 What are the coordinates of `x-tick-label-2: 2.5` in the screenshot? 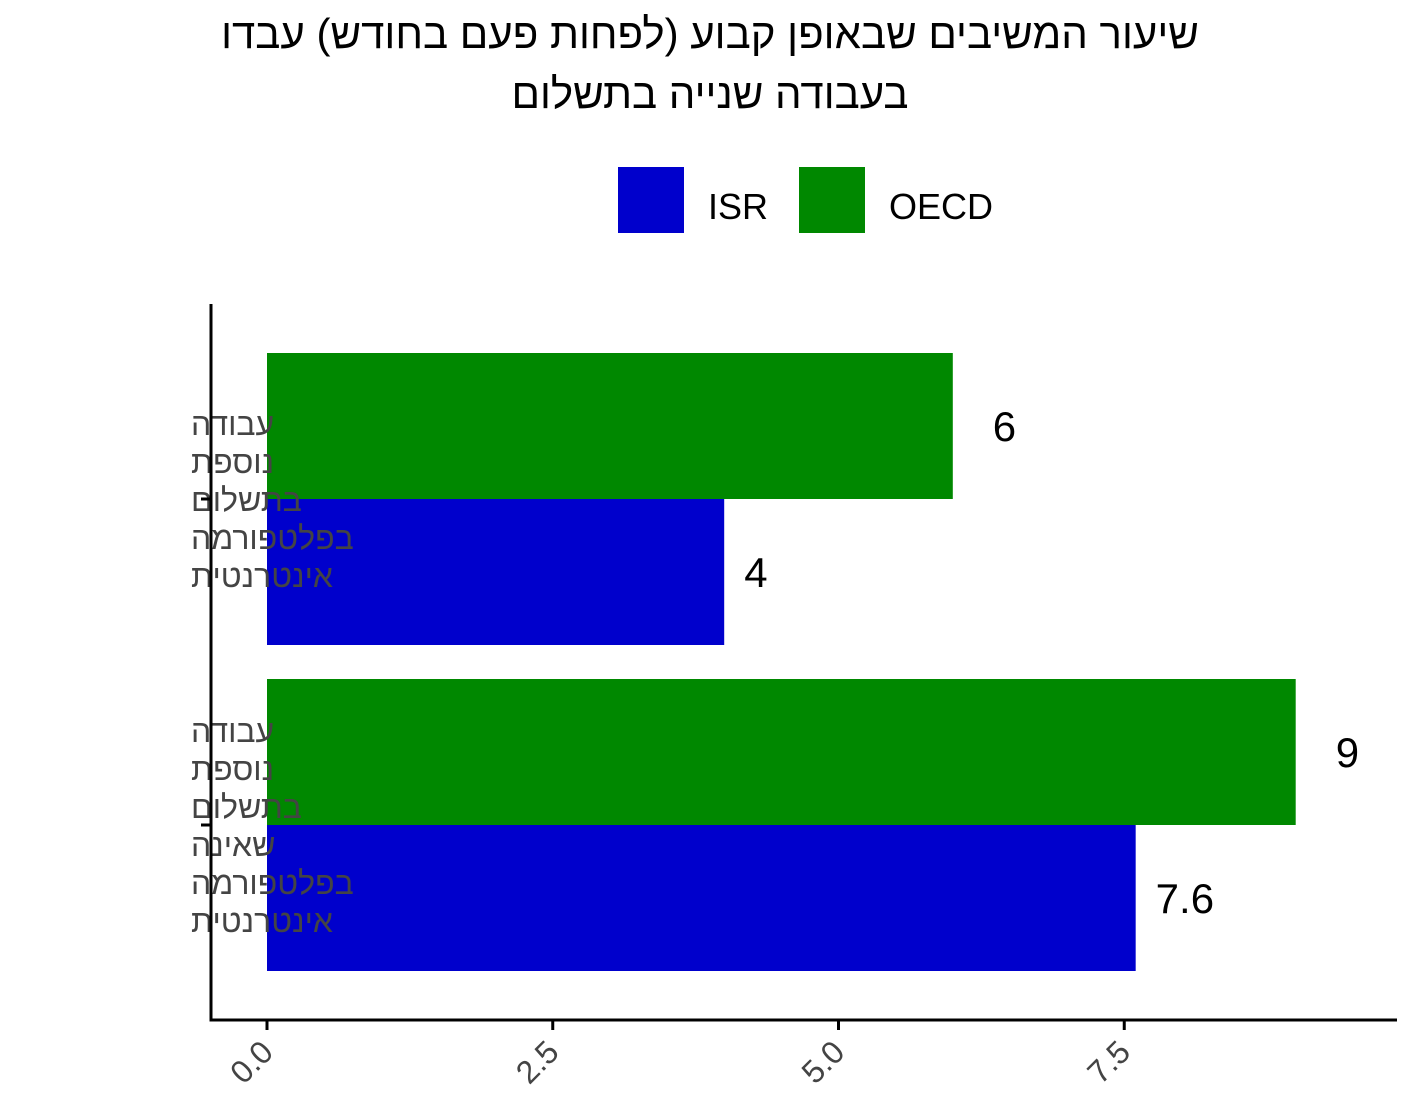 It's located at (537, 1061).